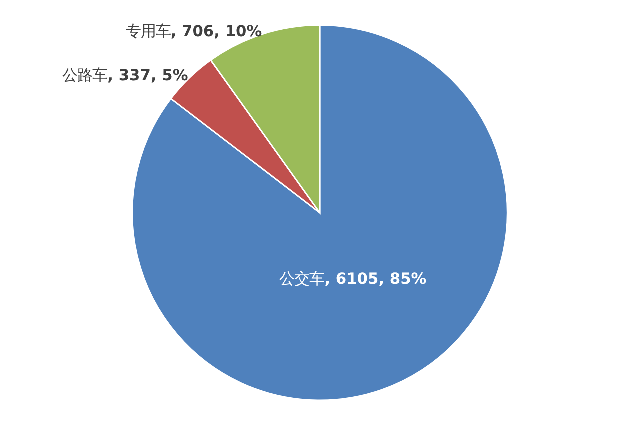  Describe the element at coordinates (302, 279) in the screenshot. I see `slice-label: 公交车` at that location.